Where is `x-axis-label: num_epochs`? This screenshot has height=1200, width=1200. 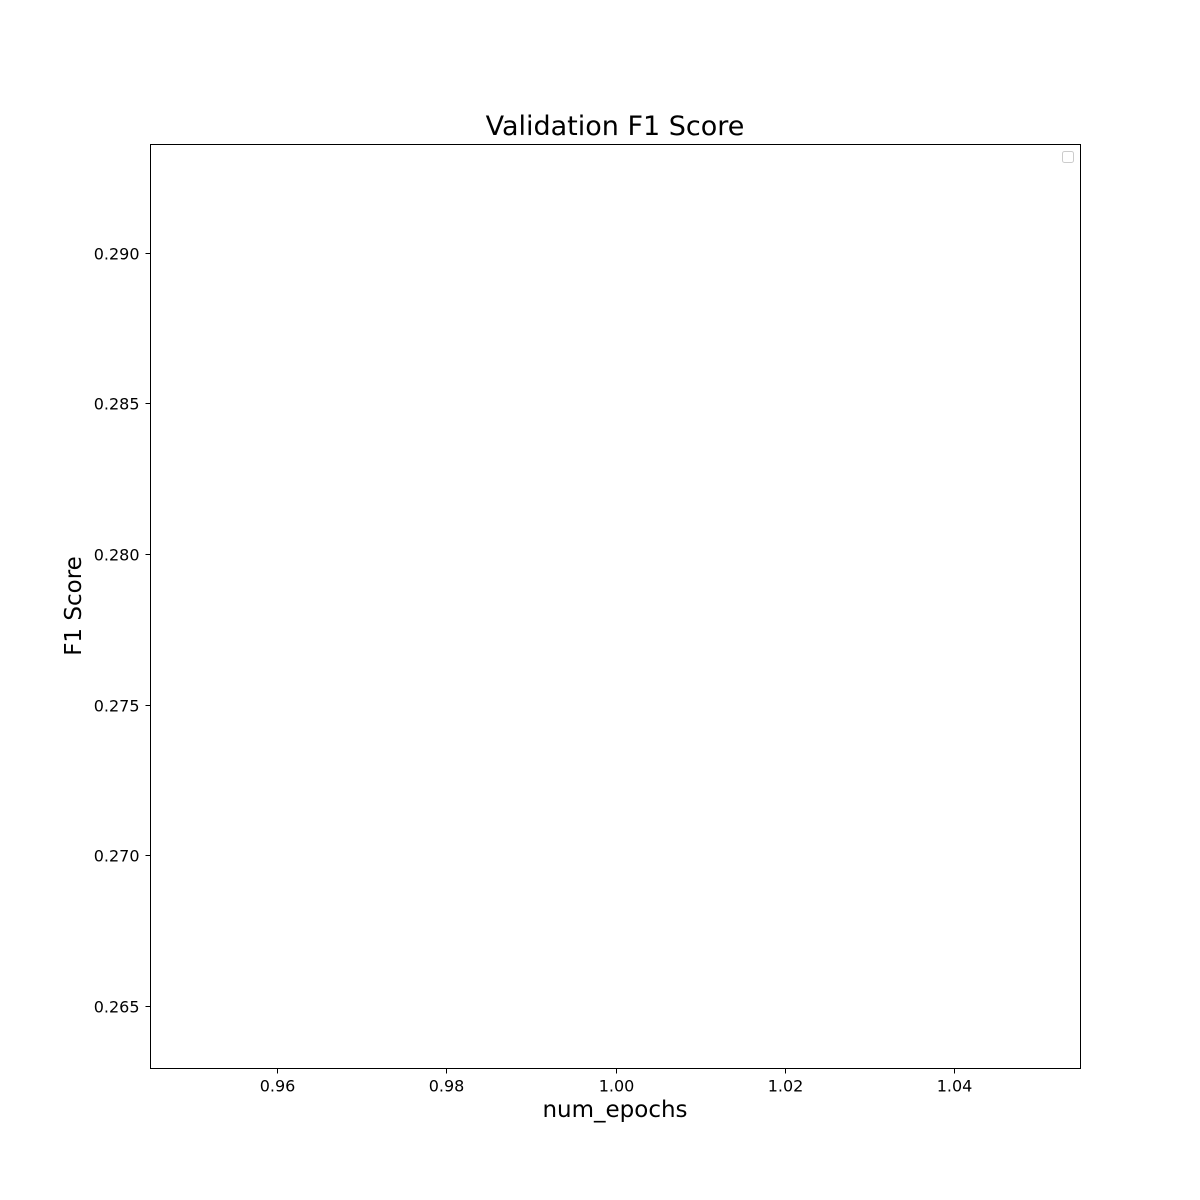
x-axis-label: num_epochs is located at coordinates (614, 1110).